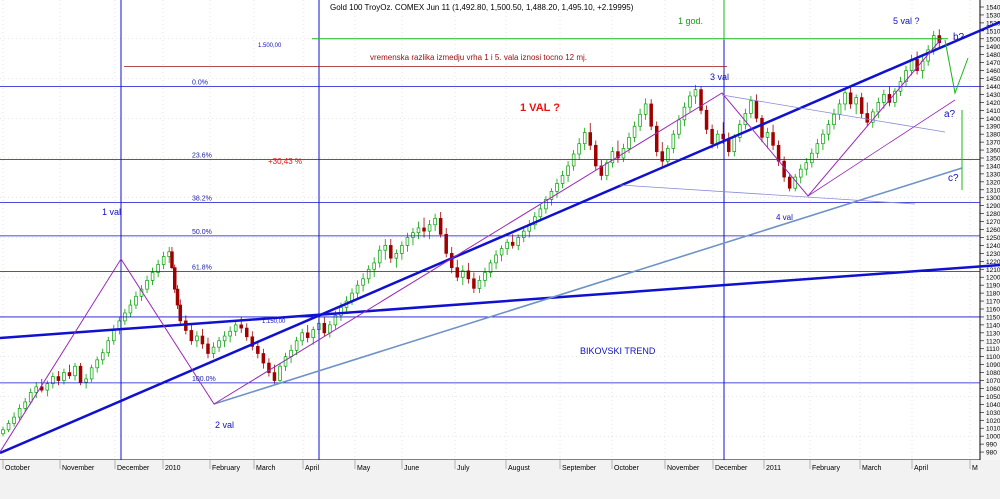 This screenshot has height=499, width=1000. What do you see at coordinates (993, 198) in the screenshot?
I see `y-tick-label: 1300` at bounding box center [993, 198].